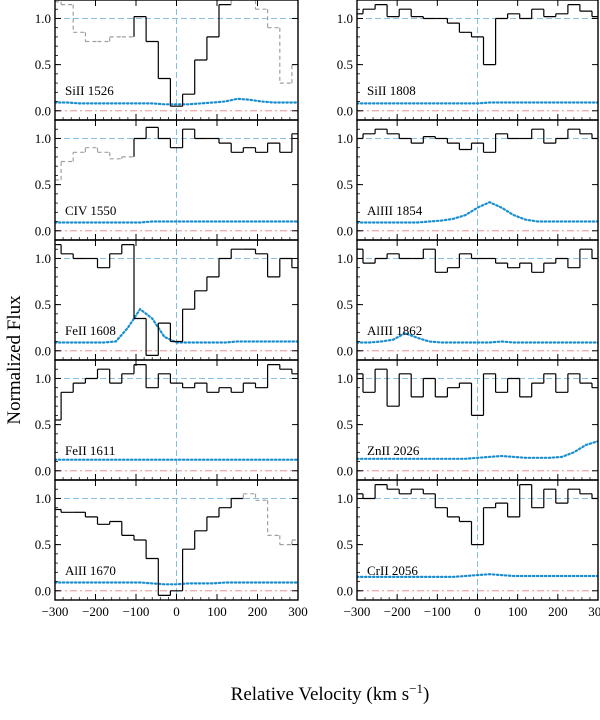  I want to click on y-axis-title: Normalized Flux, so click(14, 360).